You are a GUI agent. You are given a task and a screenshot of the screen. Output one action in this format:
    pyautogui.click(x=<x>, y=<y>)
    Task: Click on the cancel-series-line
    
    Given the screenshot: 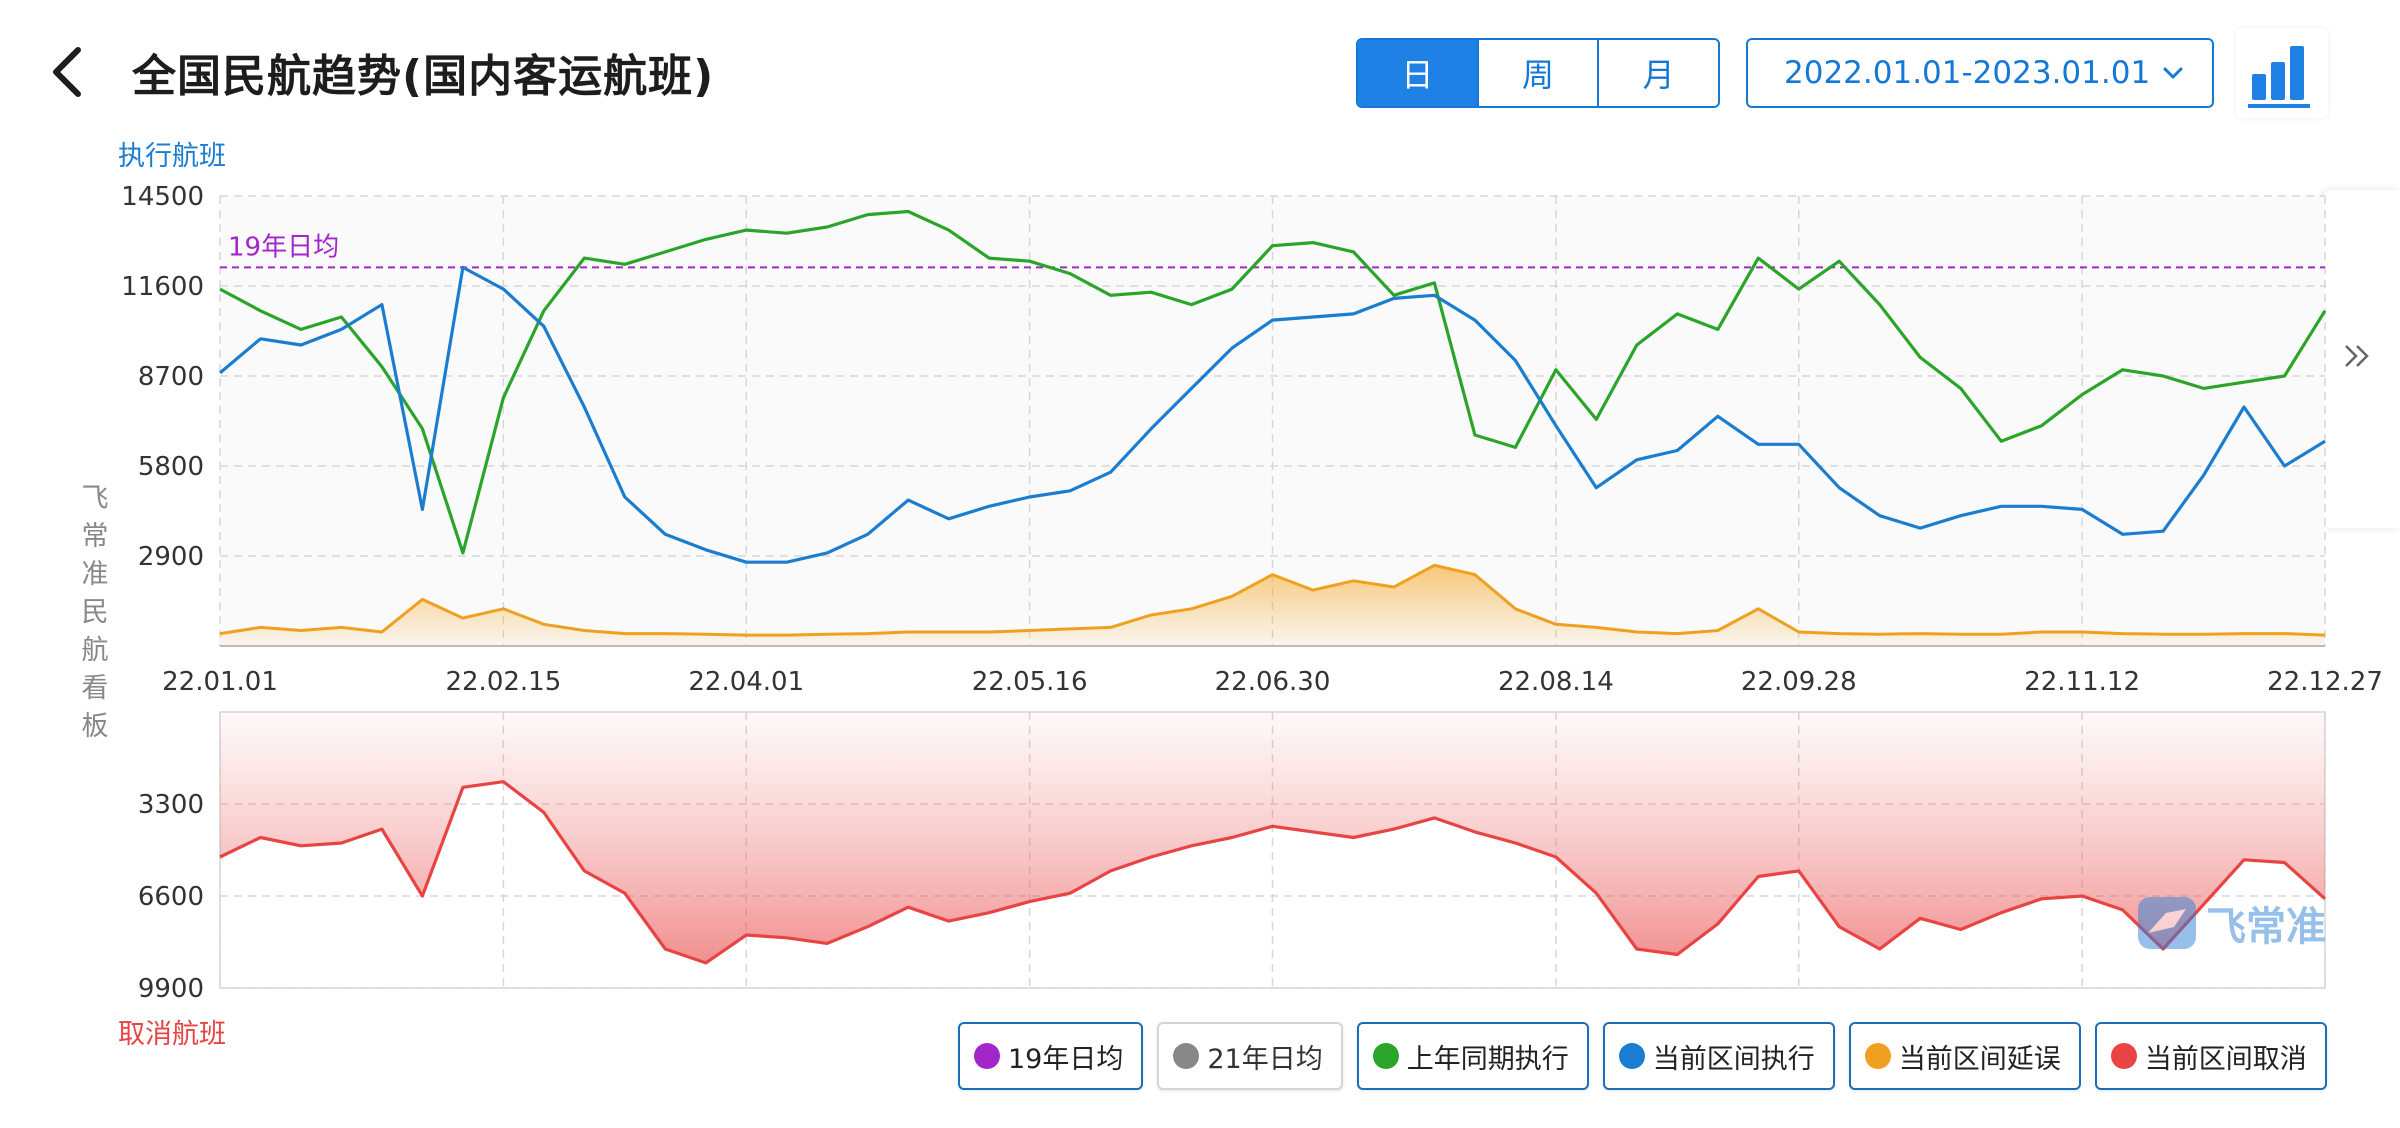 What is the action you would take?
    pyautogui.click(x=1273, y=872)
    